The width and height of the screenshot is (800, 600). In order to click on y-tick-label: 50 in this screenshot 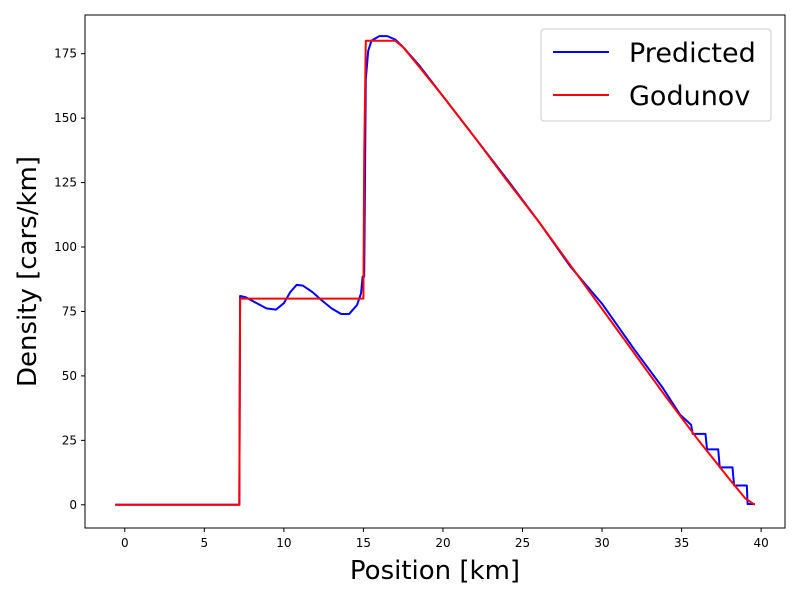, I will do `click(69, 376)`.